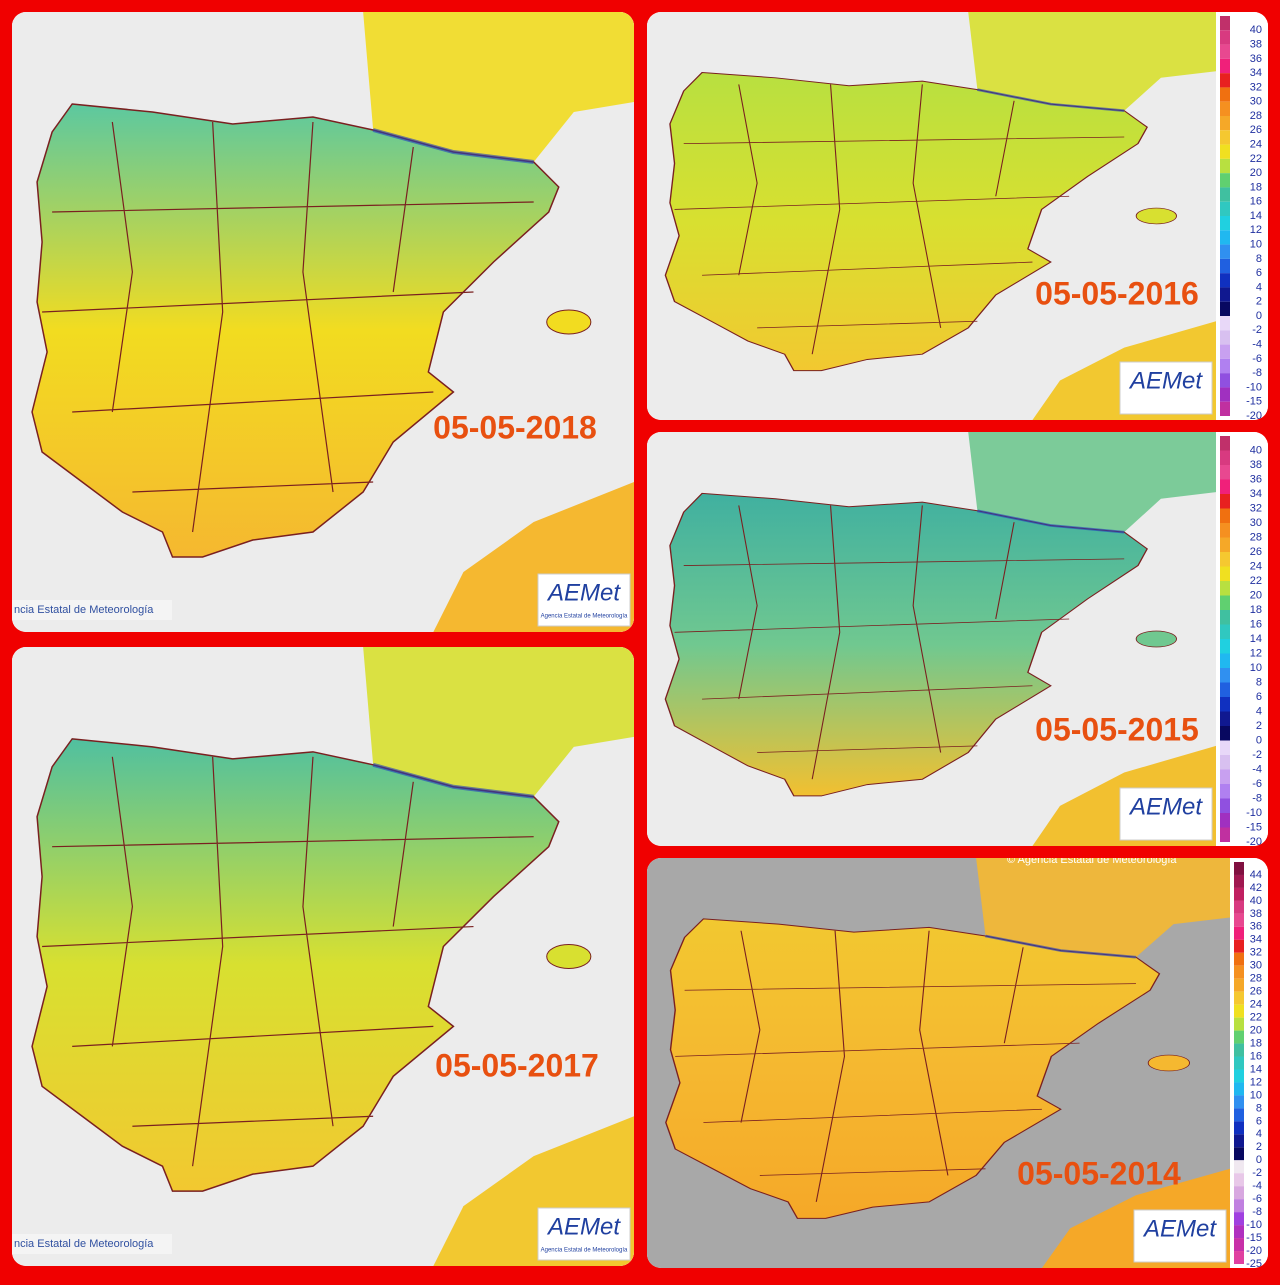 This screenshot has width=1280, height=1285. What do you see at coordinates (1259, 316) in the screenshot?
I see `legend-label: 0` at bounding box center [1259, 316].